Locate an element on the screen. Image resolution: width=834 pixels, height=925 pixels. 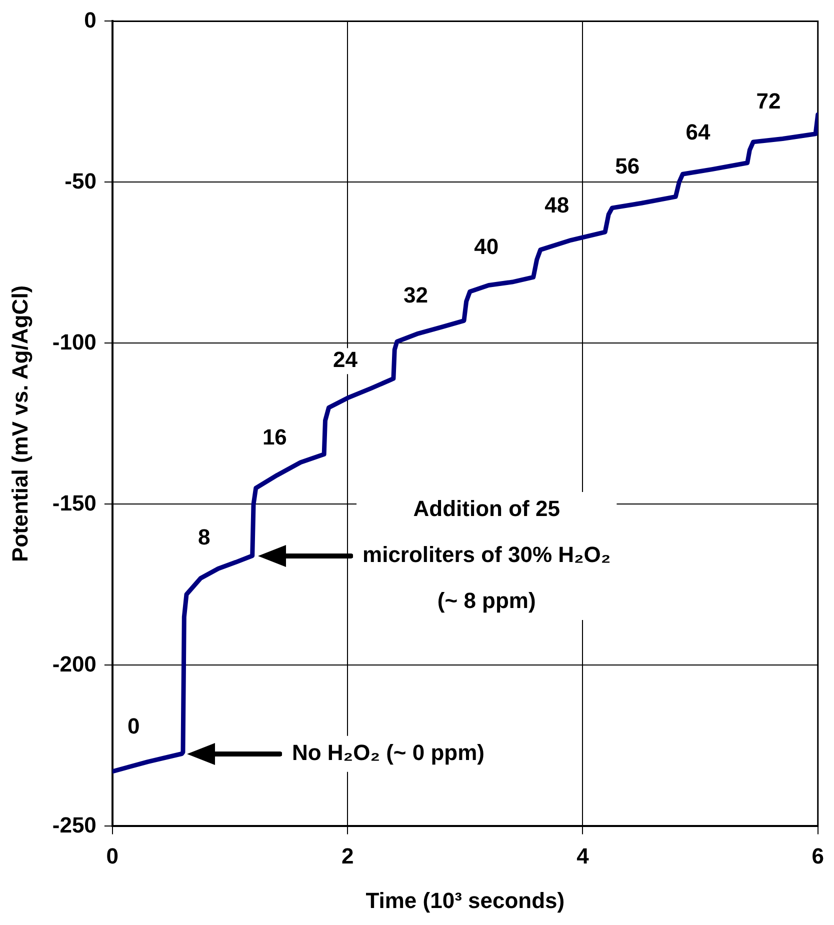
annotation: 0 is located at coordinates (133, 726).